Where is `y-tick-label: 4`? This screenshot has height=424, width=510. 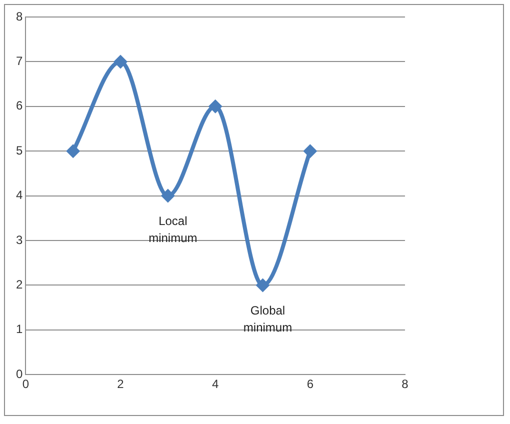 y-tick-label: 4 is located at coordinates (19, 195).